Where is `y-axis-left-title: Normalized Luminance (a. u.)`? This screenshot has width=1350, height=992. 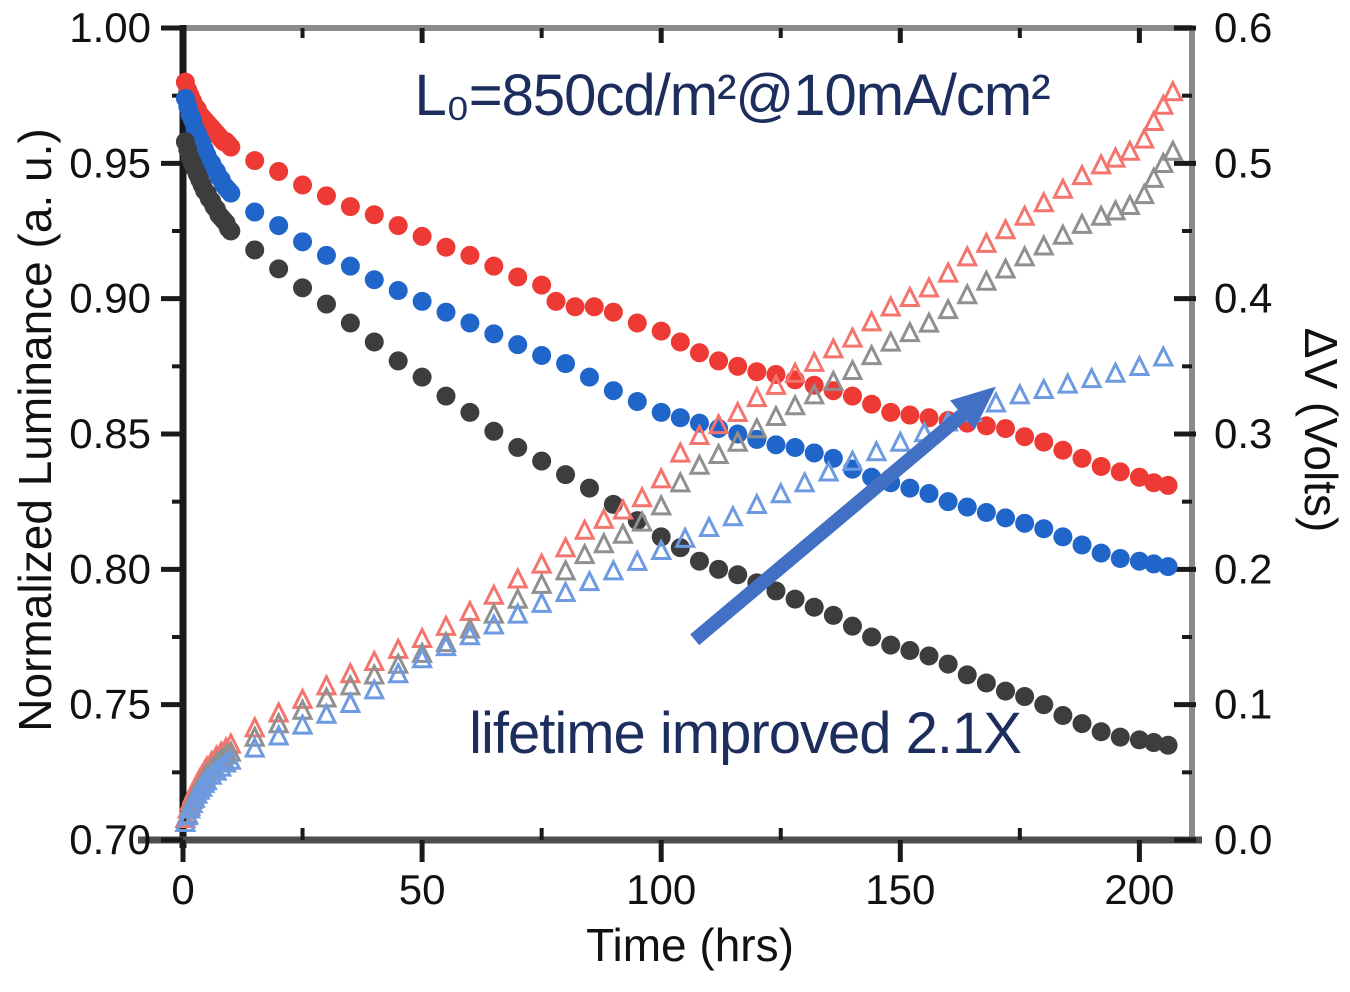 y-axis-left-title: Normalized Luminance (a. u.) is located at coordinates (35, 430).